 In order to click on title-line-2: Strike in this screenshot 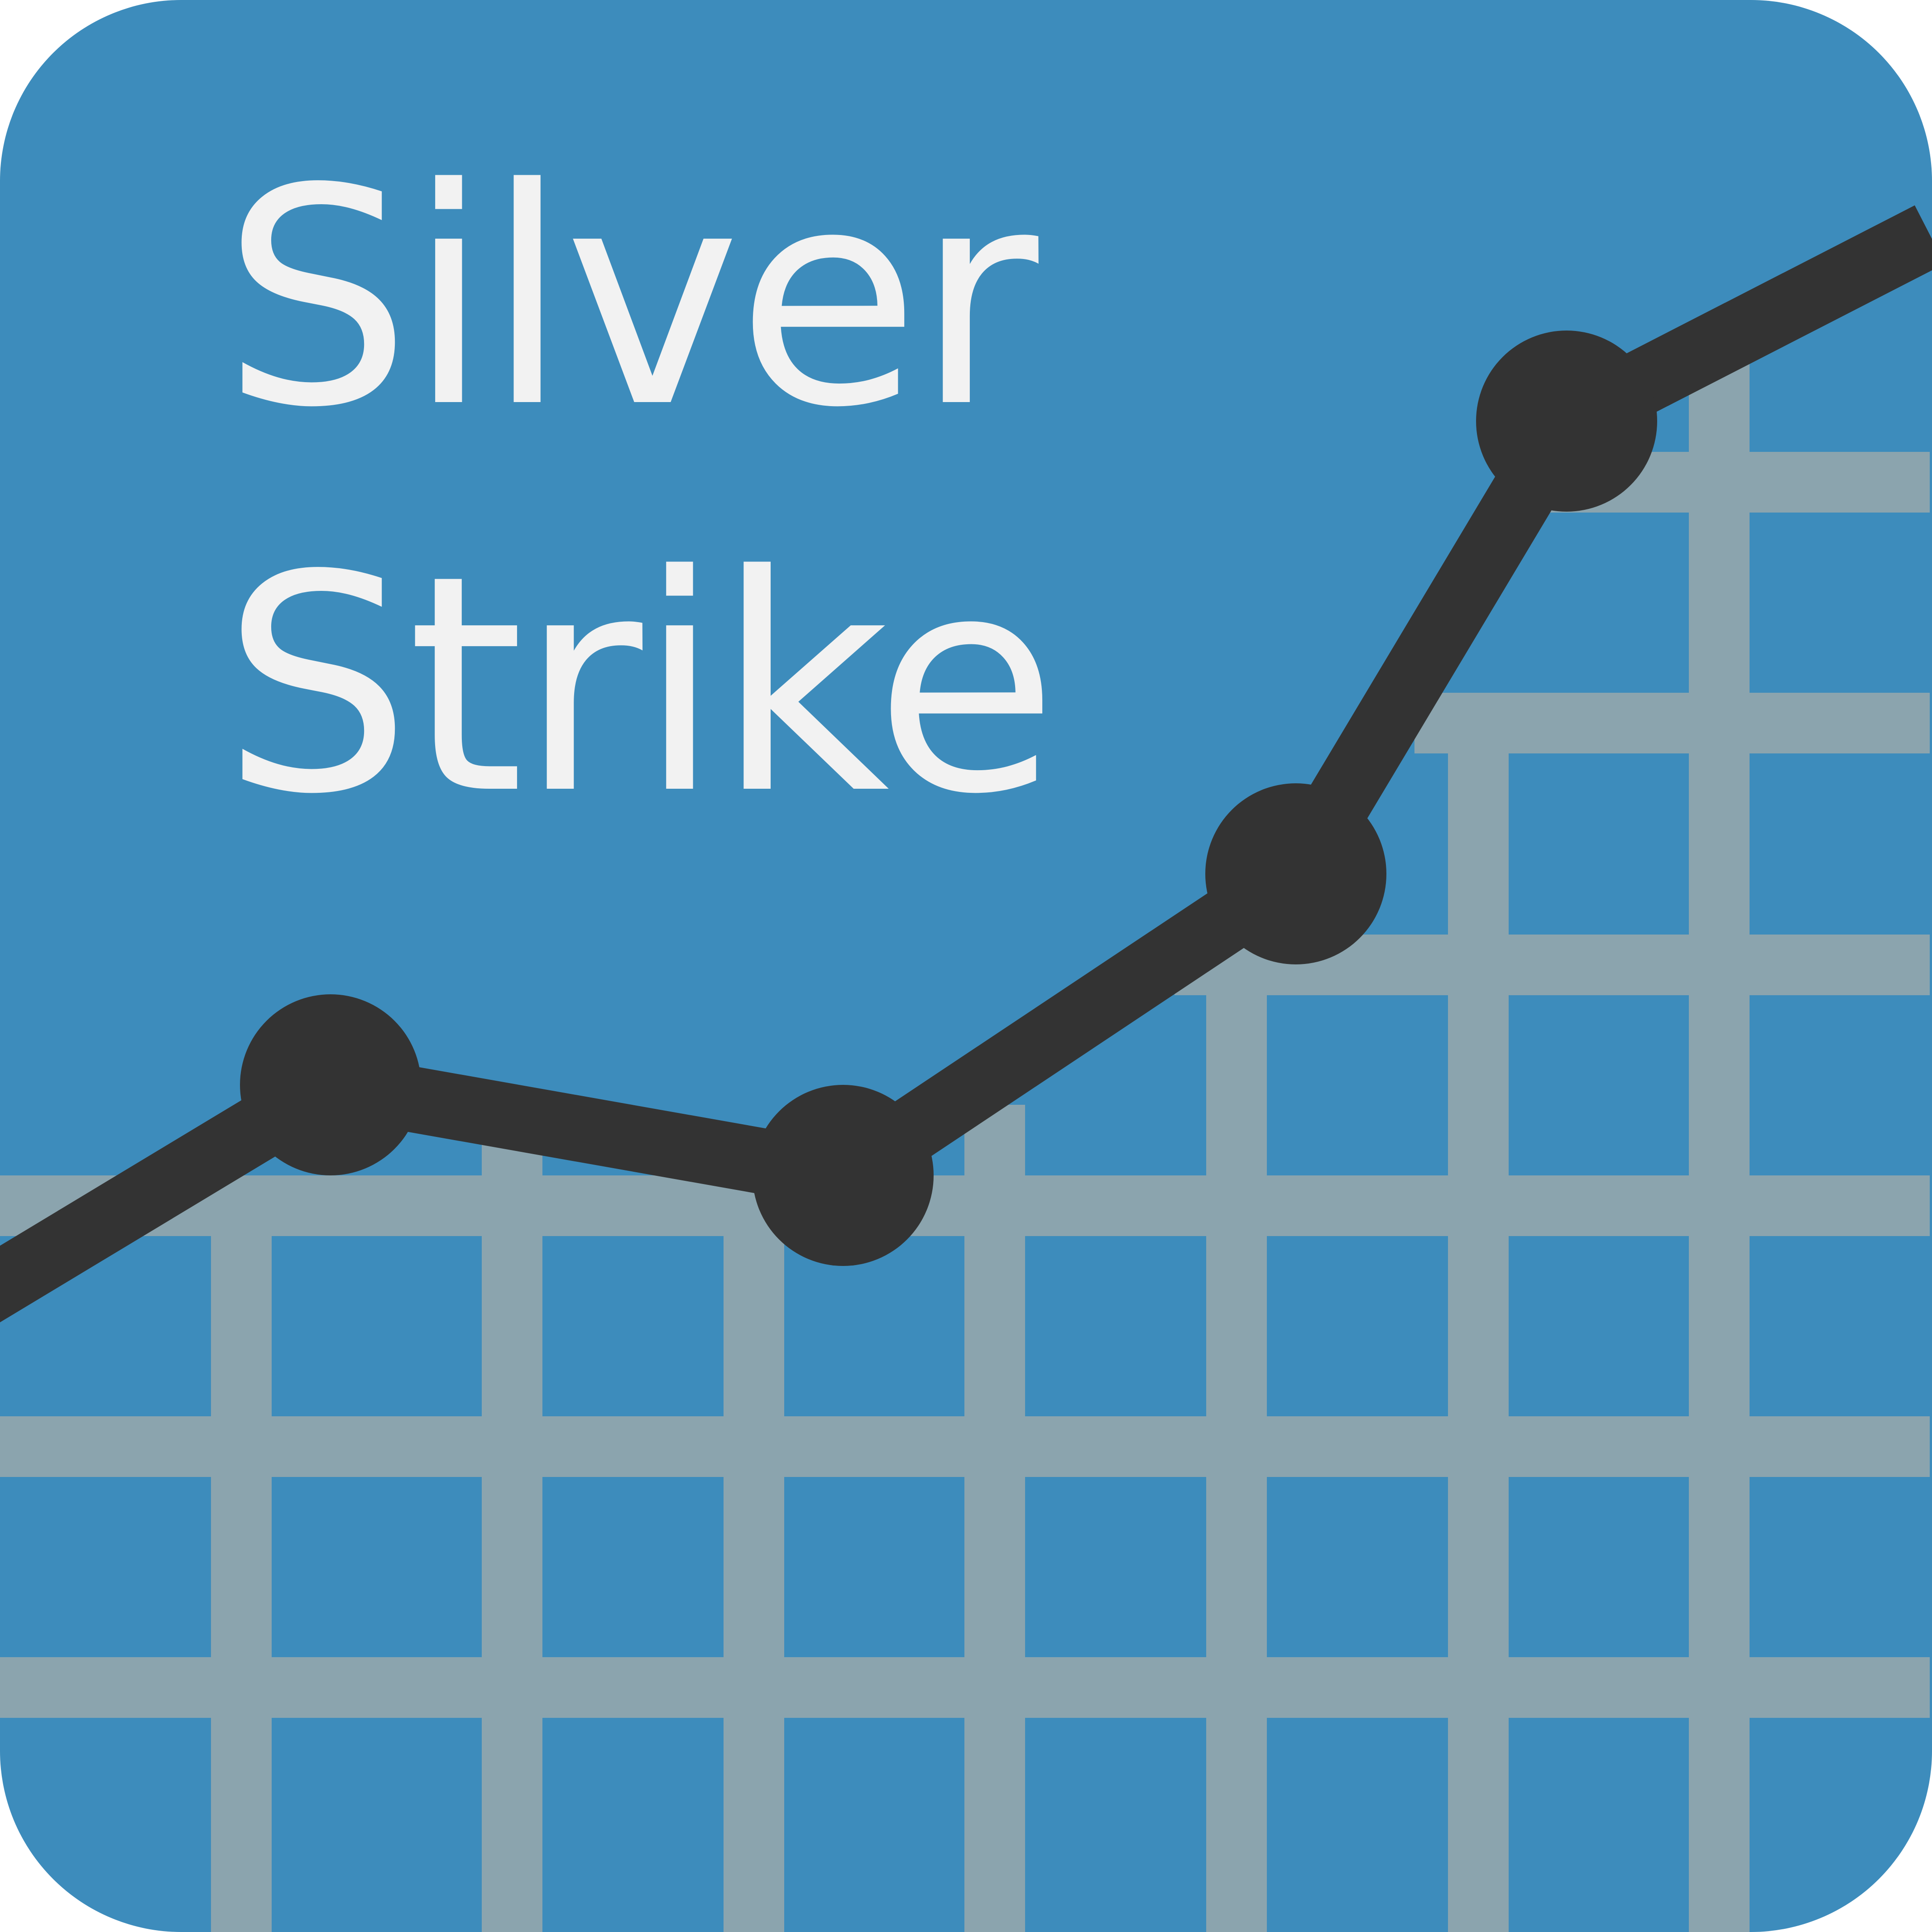, I will do `click(638, 685)`.